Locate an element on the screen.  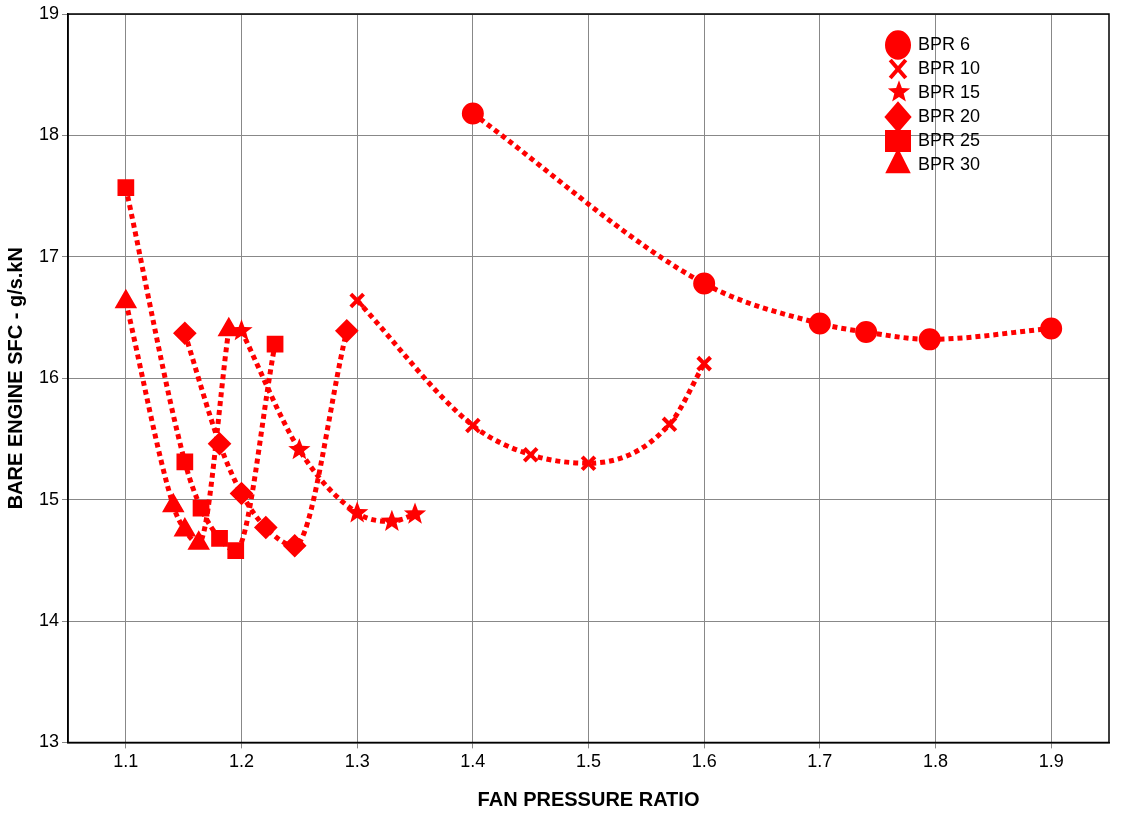
y-tick-label: 19 is located at coordinates (49, 12).